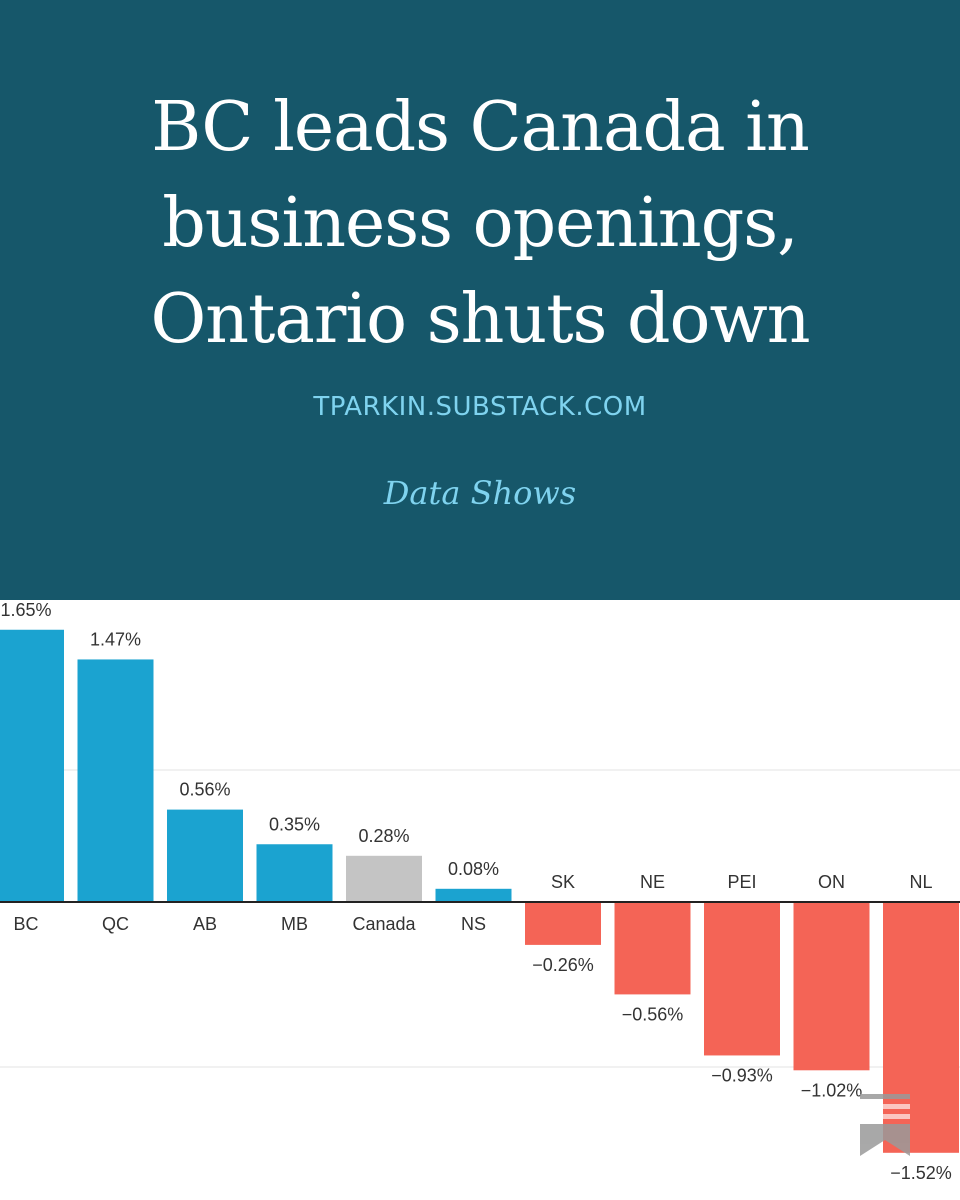  I want to click on bookmark-body, so click(885, 1140).